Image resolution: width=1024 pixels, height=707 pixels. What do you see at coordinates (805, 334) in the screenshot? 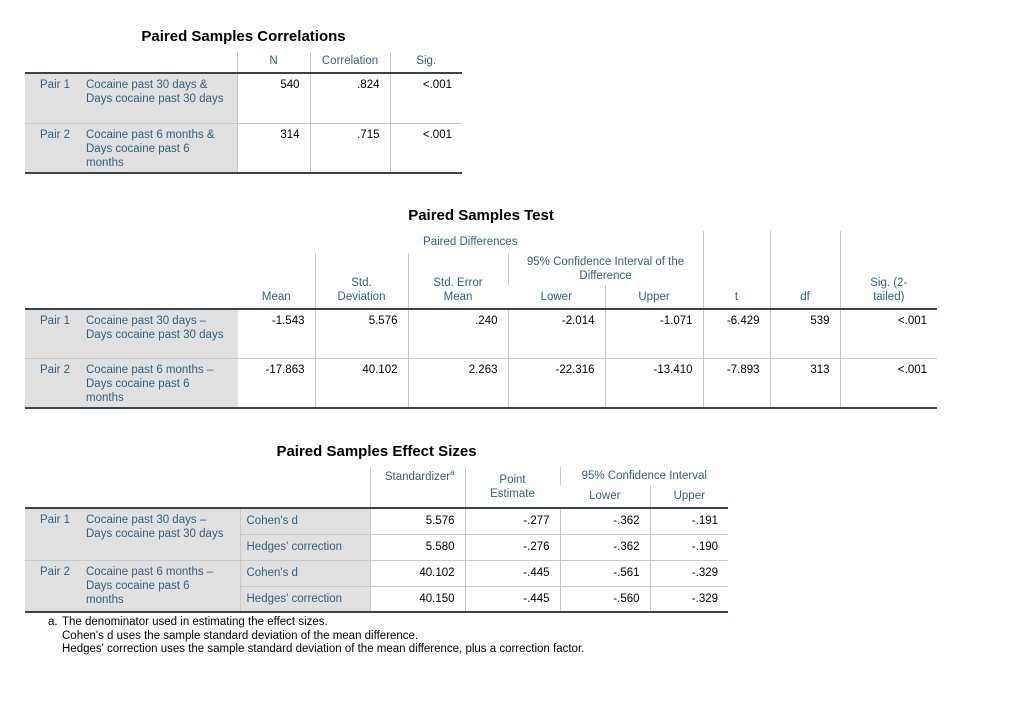
I see `cell-df: 539` at bounding box center [805, 334].